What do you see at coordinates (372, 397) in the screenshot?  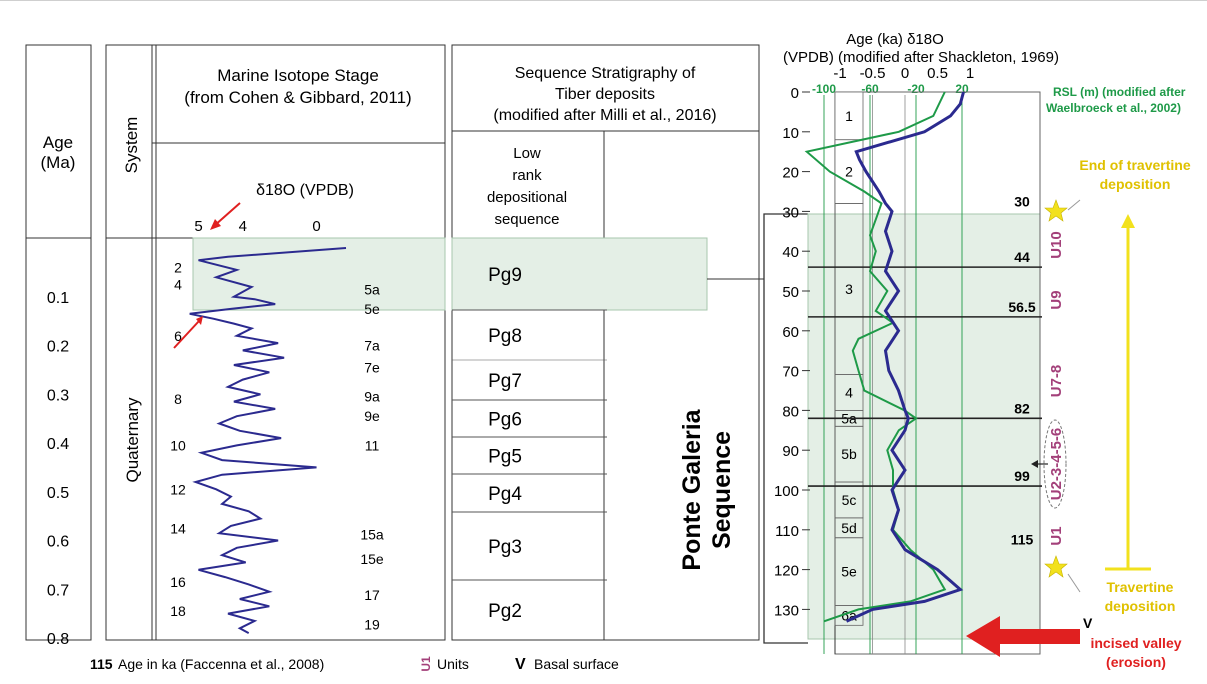 I see `mis-stage-9a: 9a` at bounding box center [372, 397].